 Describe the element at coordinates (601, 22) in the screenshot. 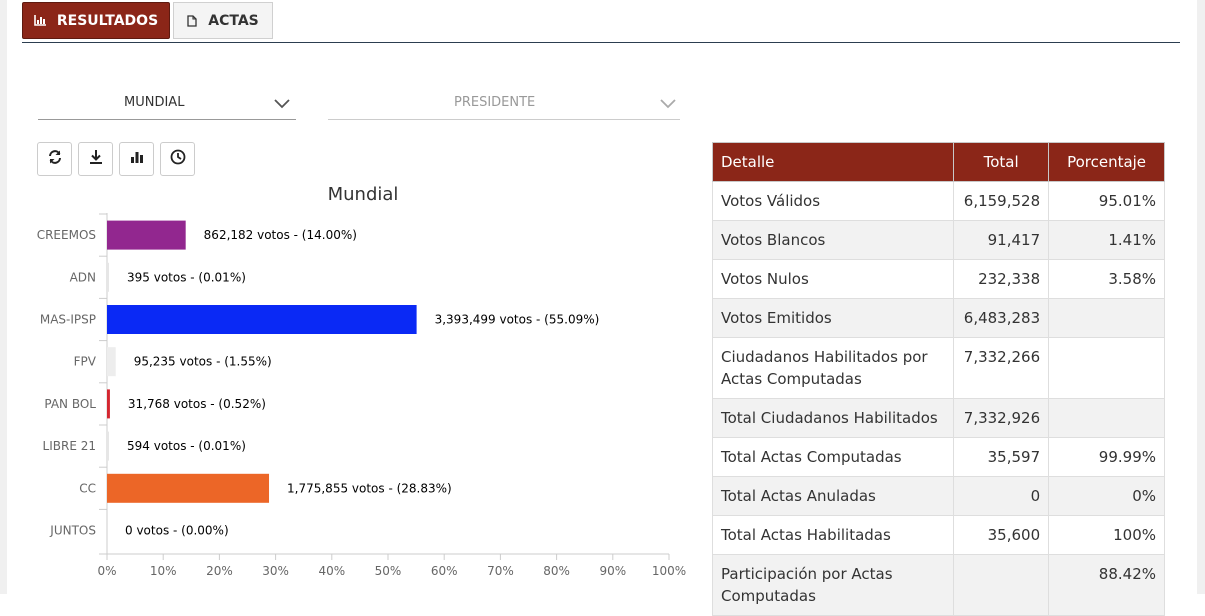

I see `tab-bar: RESULTADOS ACTAS` at that location.